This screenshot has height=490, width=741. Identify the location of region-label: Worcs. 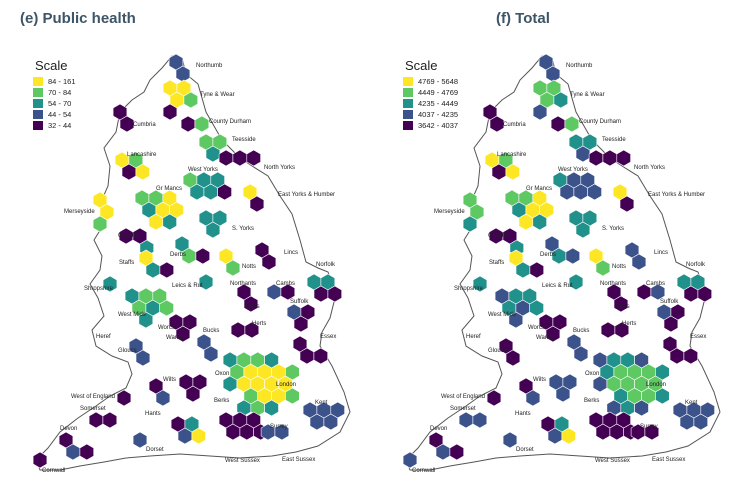
(166, 328).